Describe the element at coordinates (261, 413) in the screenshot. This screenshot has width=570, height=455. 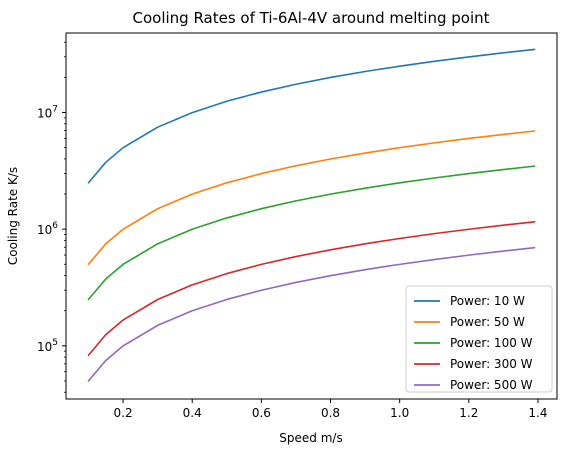
I see `x-tick-label: 0.6` at that location.